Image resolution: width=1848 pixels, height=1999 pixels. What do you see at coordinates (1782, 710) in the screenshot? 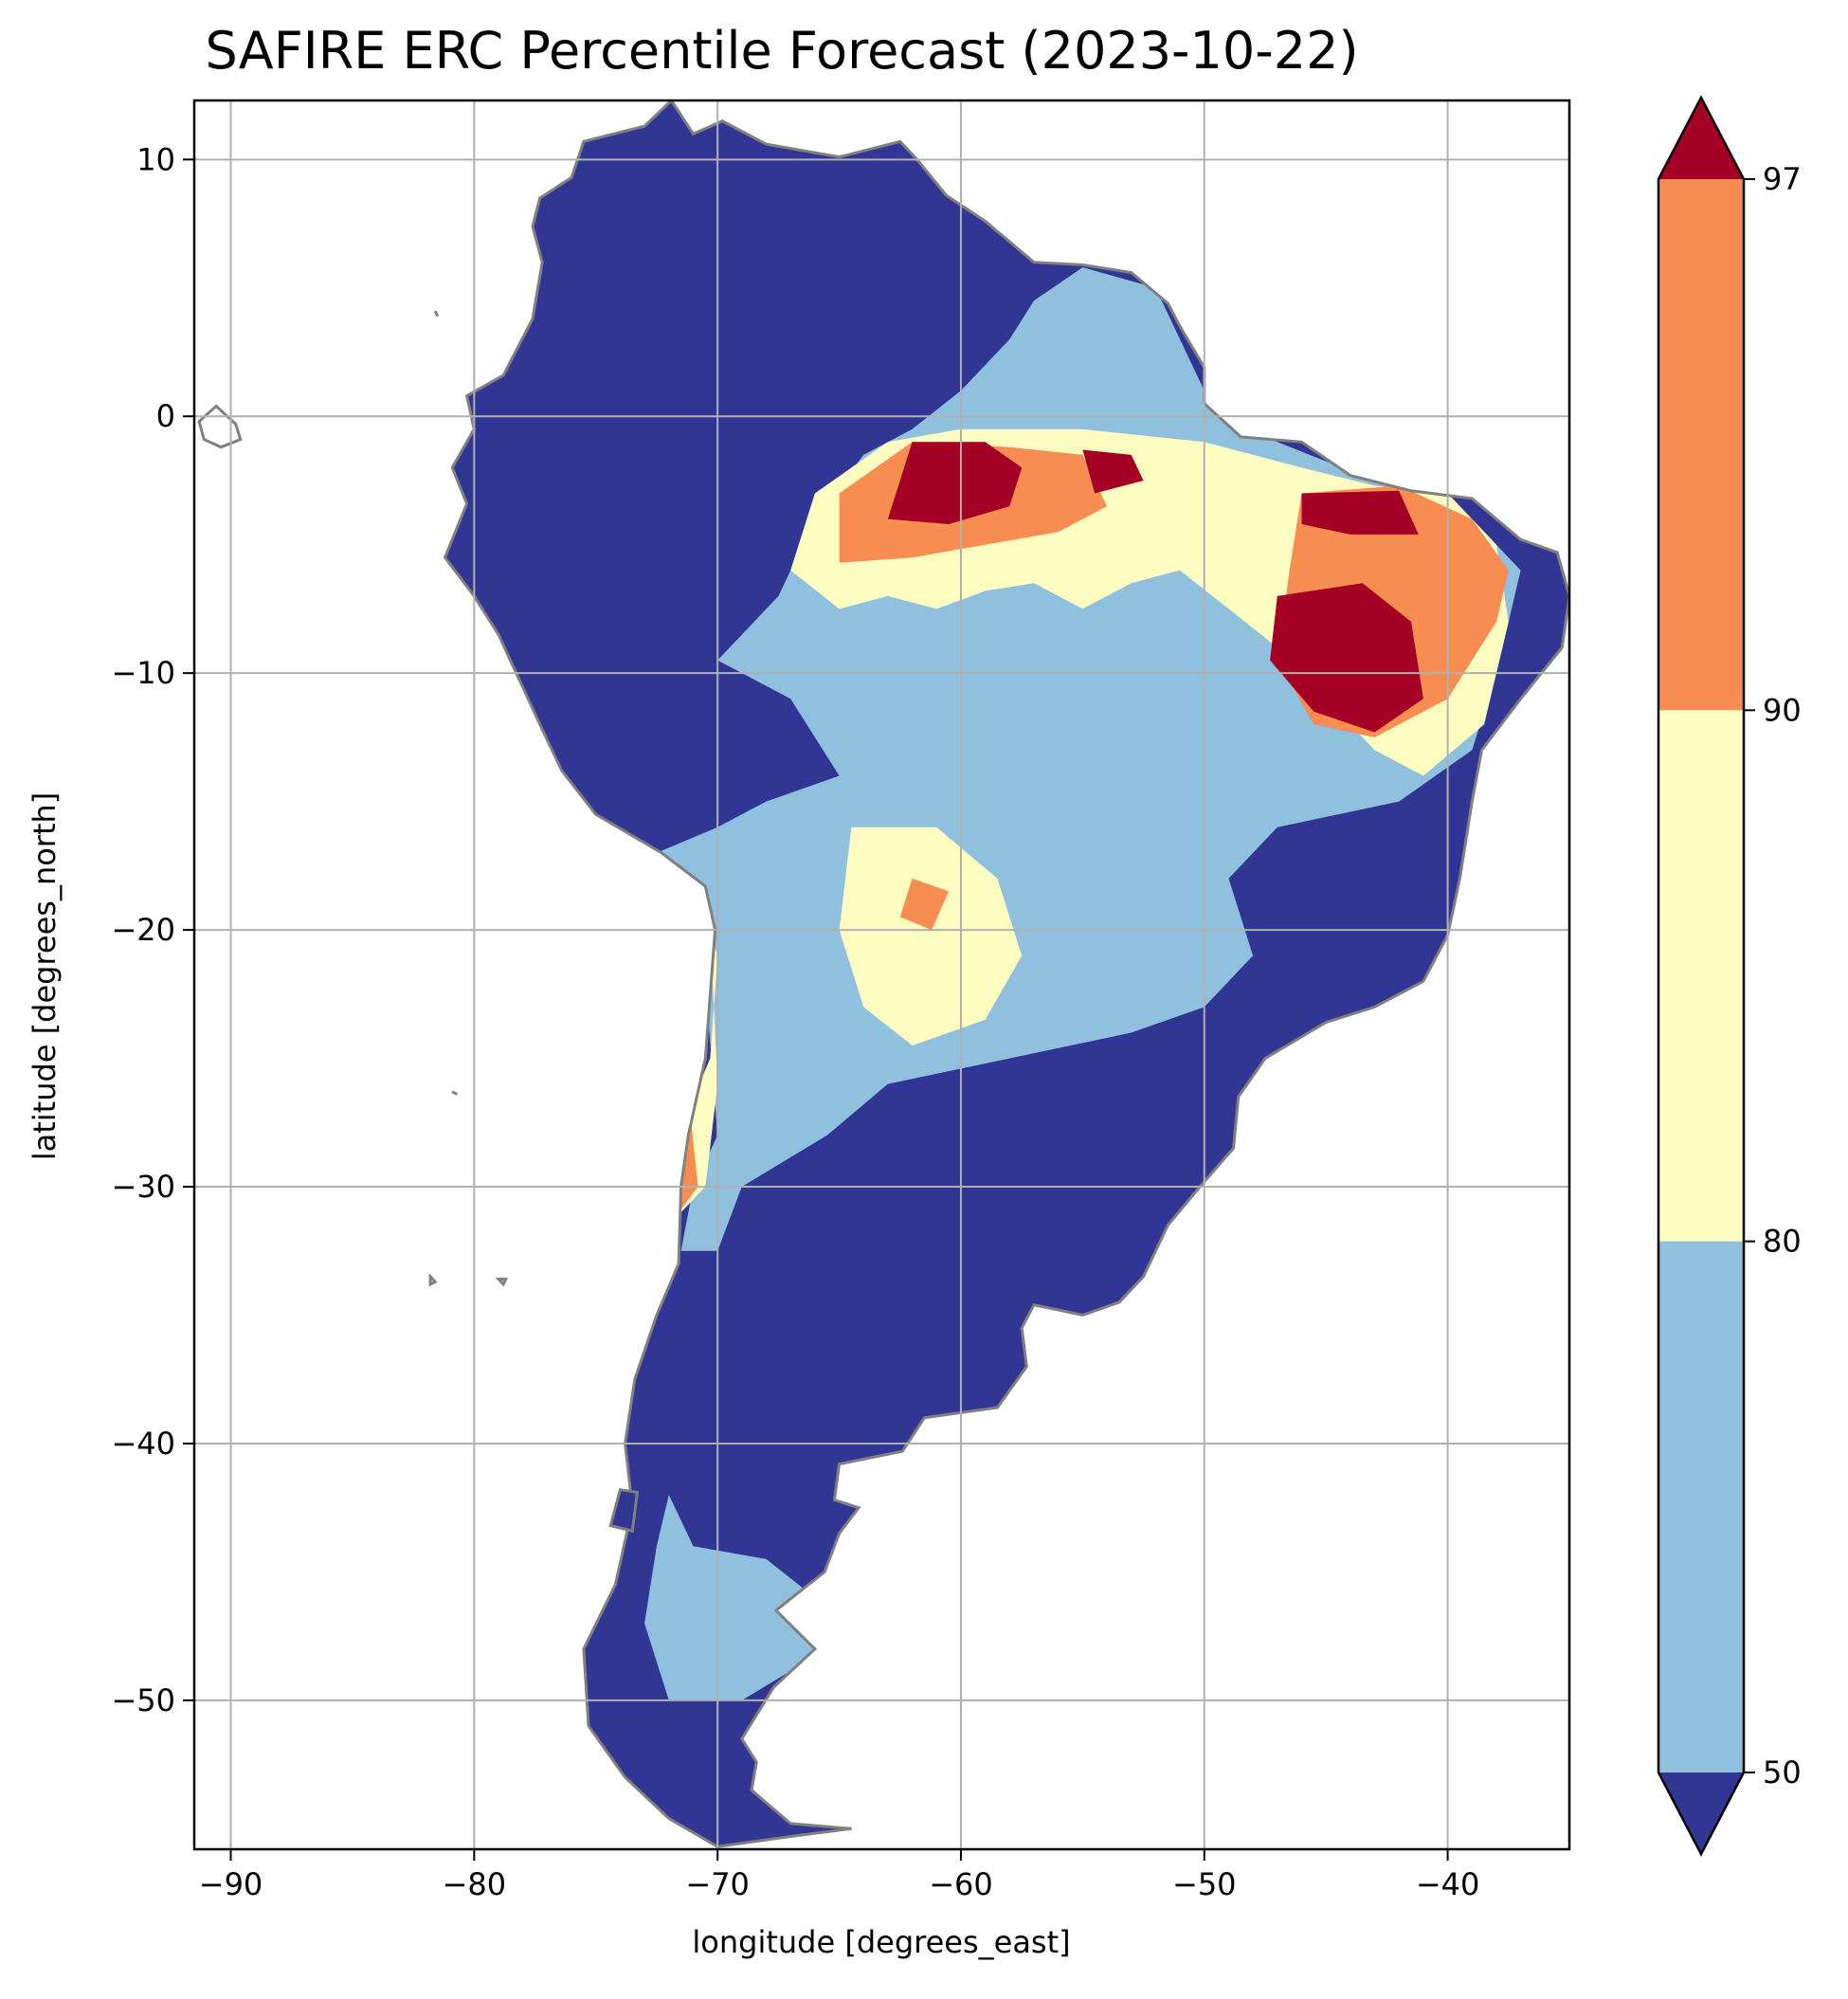
I see `colorbar-tick-label-2: 90` at bounding box center [1782, 710].